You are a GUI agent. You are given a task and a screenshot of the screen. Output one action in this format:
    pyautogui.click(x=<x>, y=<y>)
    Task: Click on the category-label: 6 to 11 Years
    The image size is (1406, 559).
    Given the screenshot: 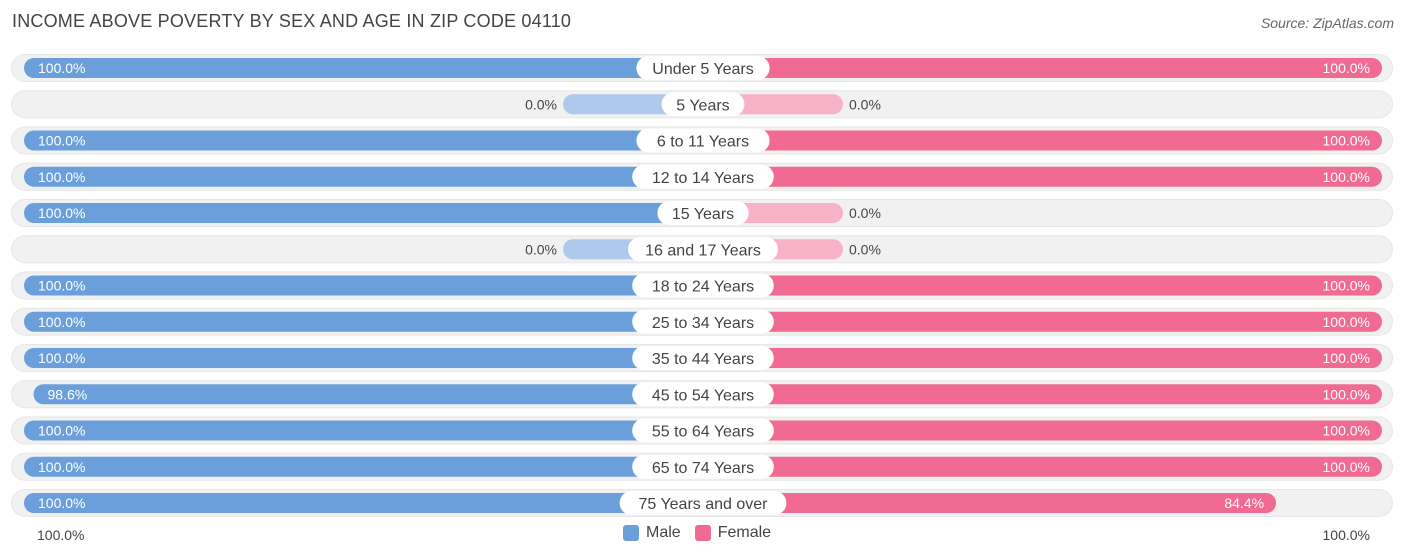 What is the action you would take?
    pyautogui.click(x=703, y=142)
    